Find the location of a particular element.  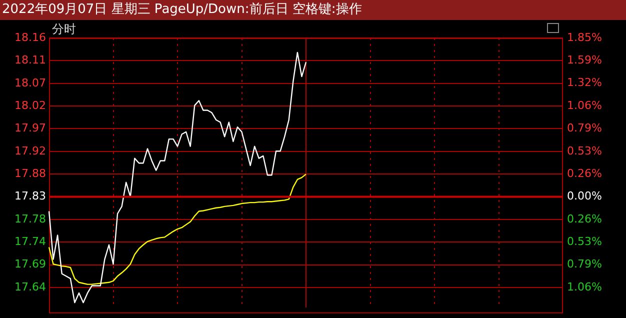

y-tick-label: 18.02 is located at coordinates (30, 105).